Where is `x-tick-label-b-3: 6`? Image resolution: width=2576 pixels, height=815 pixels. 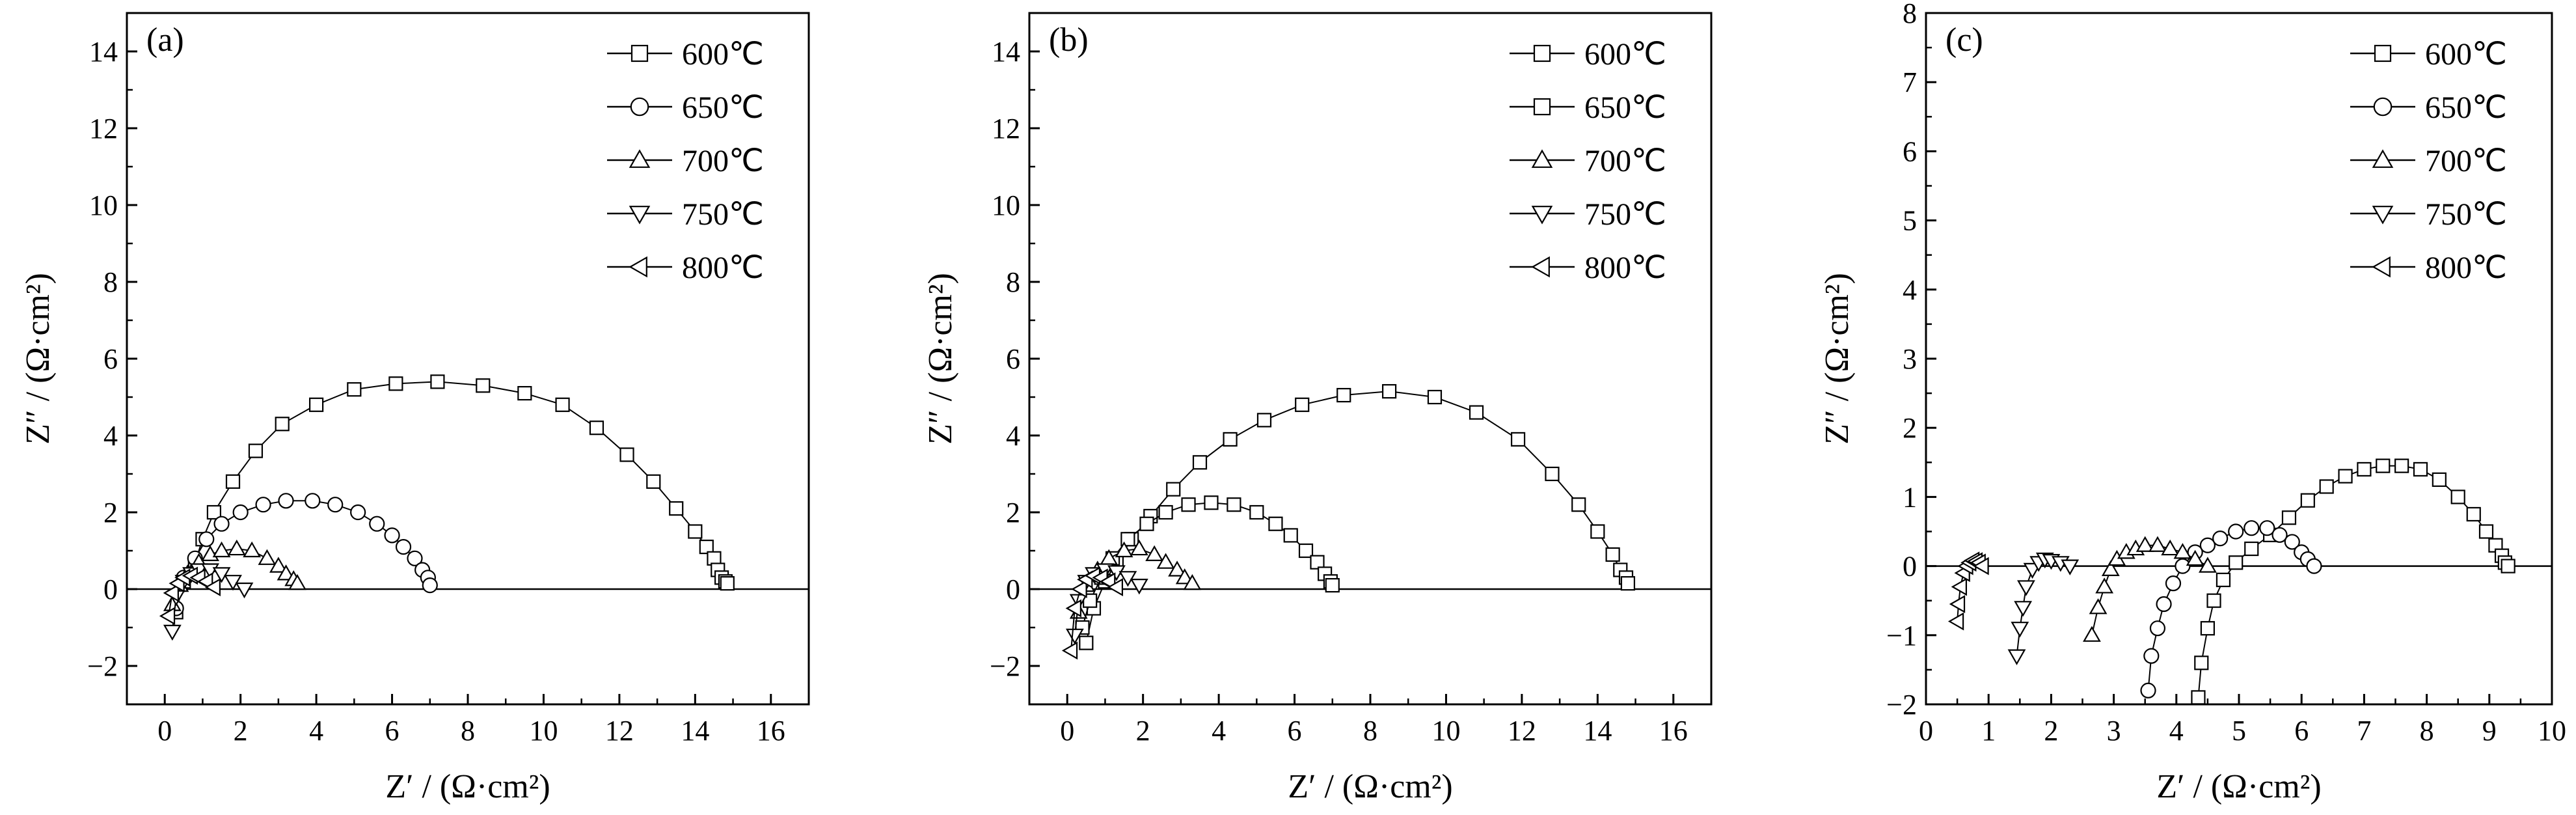
x-tick-label-b-3: 6 is located at coordinates (1295, 731).